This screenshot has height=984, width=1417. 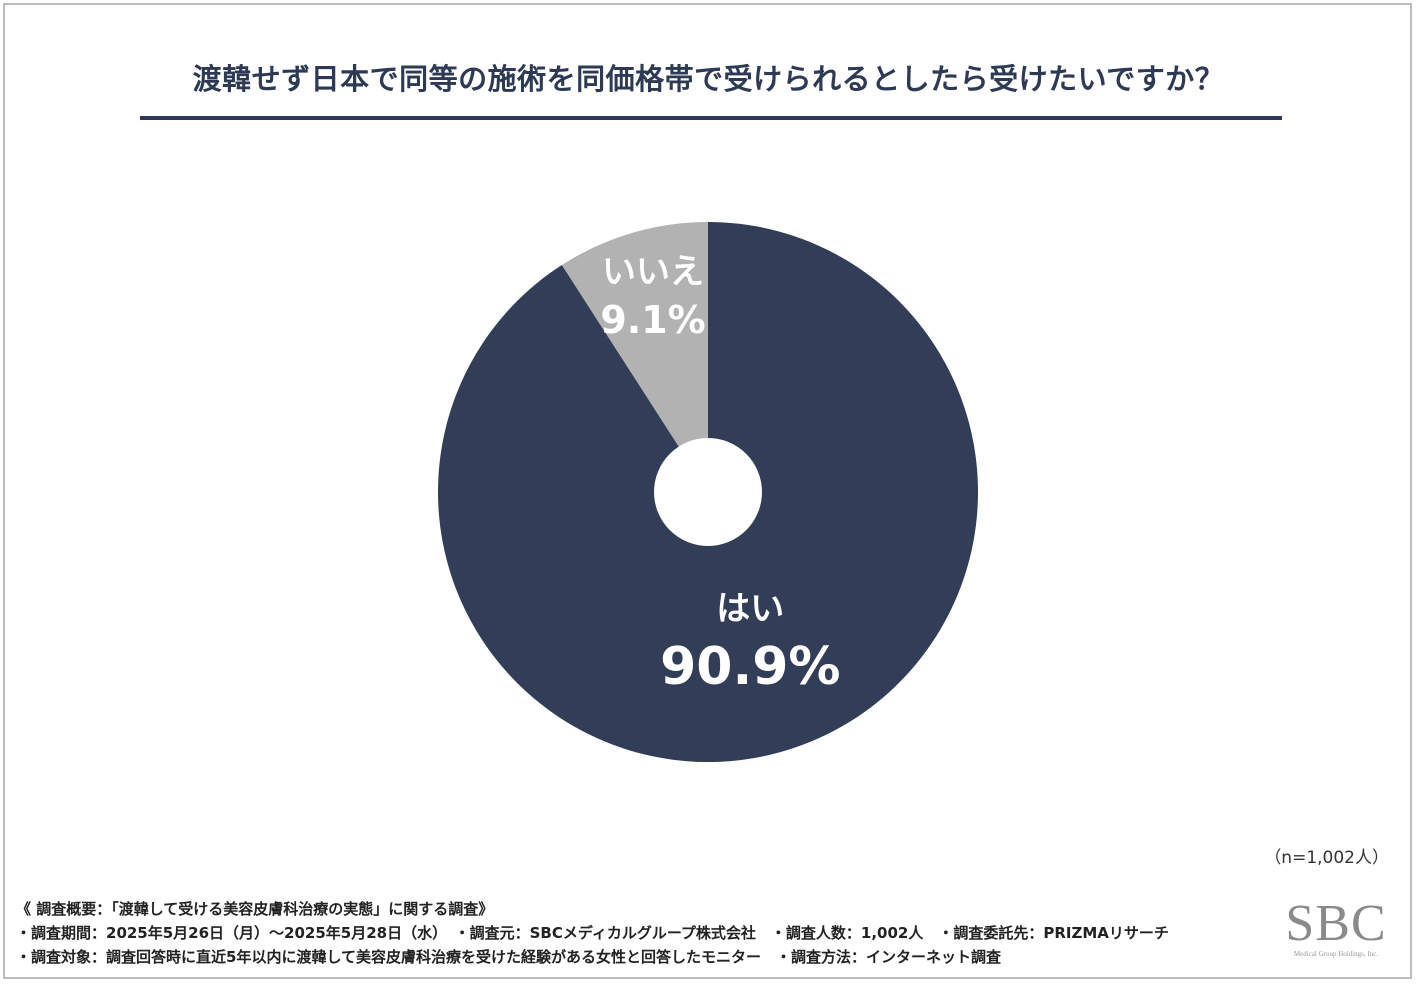 I want to click on sbc-logo: SBC Medical Group Holdings, Inc., so click(x=1336, y=931).